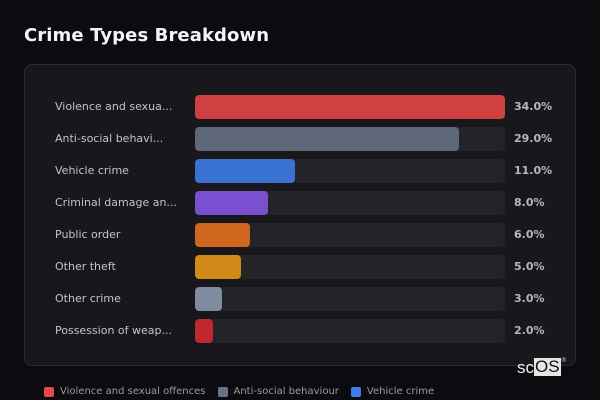 The height and width of the screenshot is (400, 600). I want to click on legend-item: Anti-social behaviour, so click(278, 391).